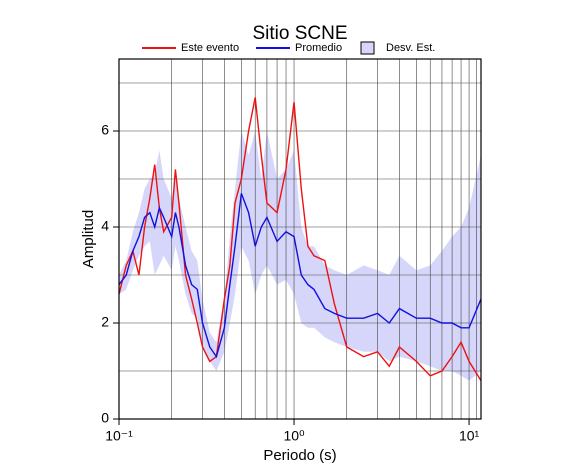  Describe the element at coordinates (318, 48) in the screenshot. I see `legend-label: Promedio` at that location.